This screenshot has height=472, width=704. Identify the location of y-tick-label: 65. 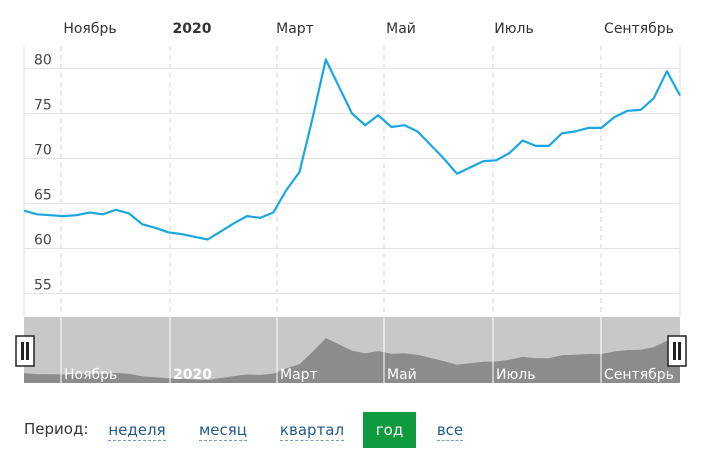
(43, 196).